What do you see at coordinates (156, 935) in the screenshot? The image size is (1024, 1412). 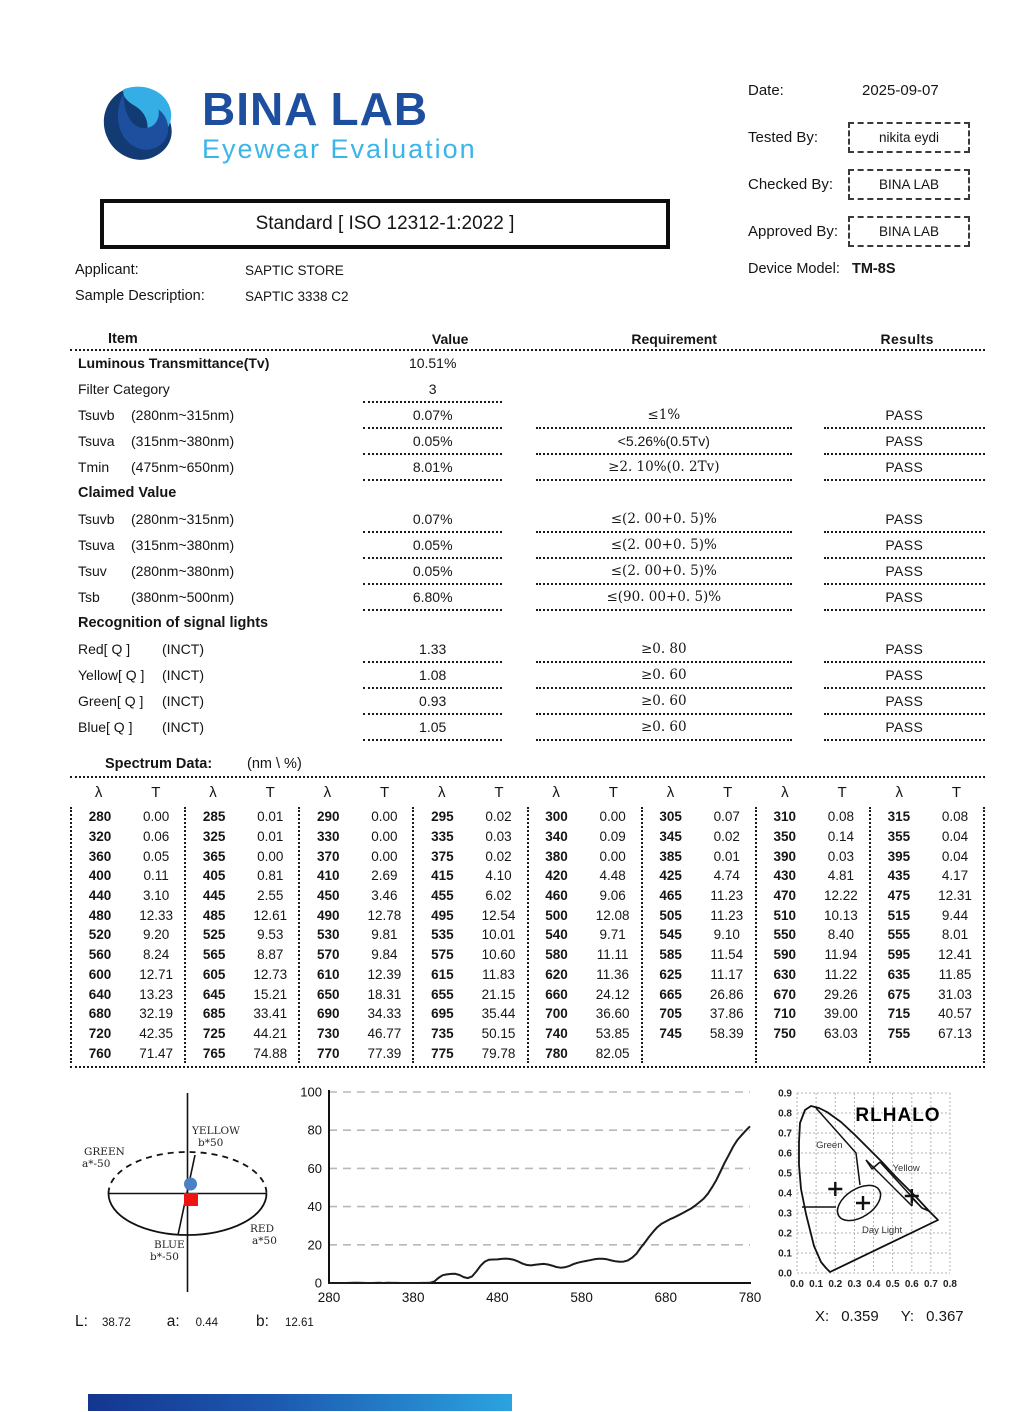 I see `transmittance-value: 9.20` at bounding box center [156, 935].